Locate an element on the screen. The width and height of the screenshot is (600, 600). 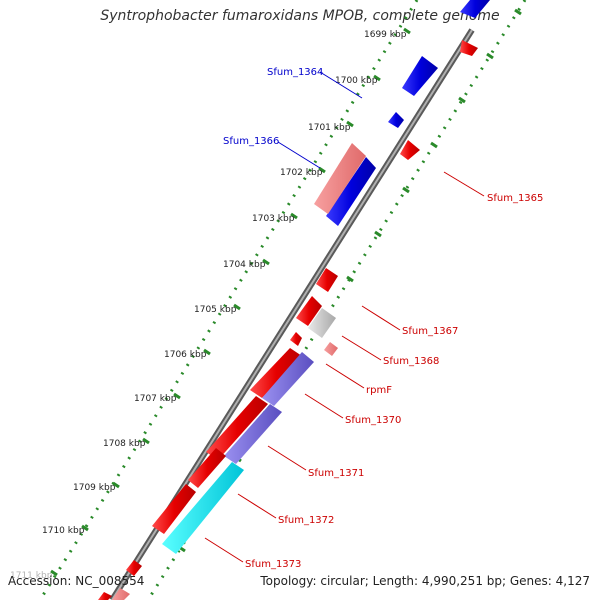
reverse-strand-genes is located at coordinates (402, 113).